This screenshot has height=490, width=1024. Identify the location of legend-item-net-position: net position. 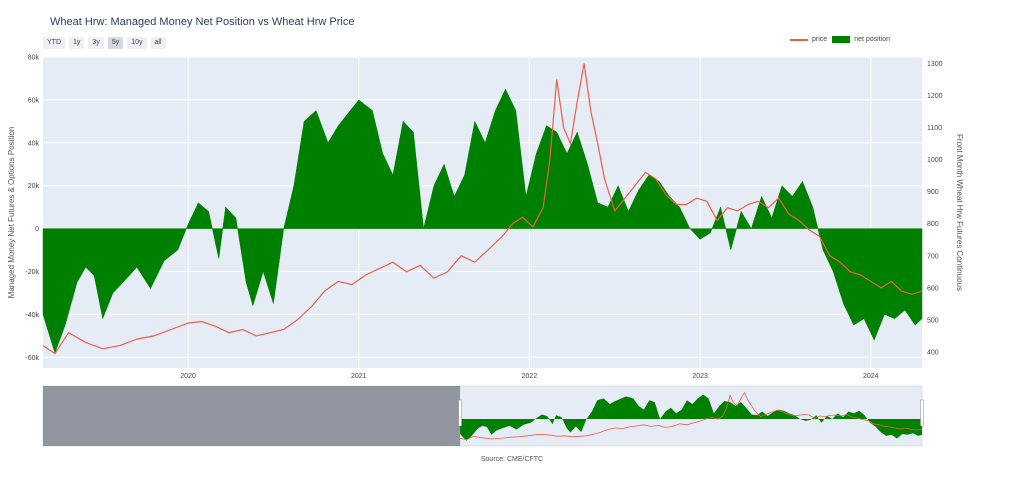
(861, 39).